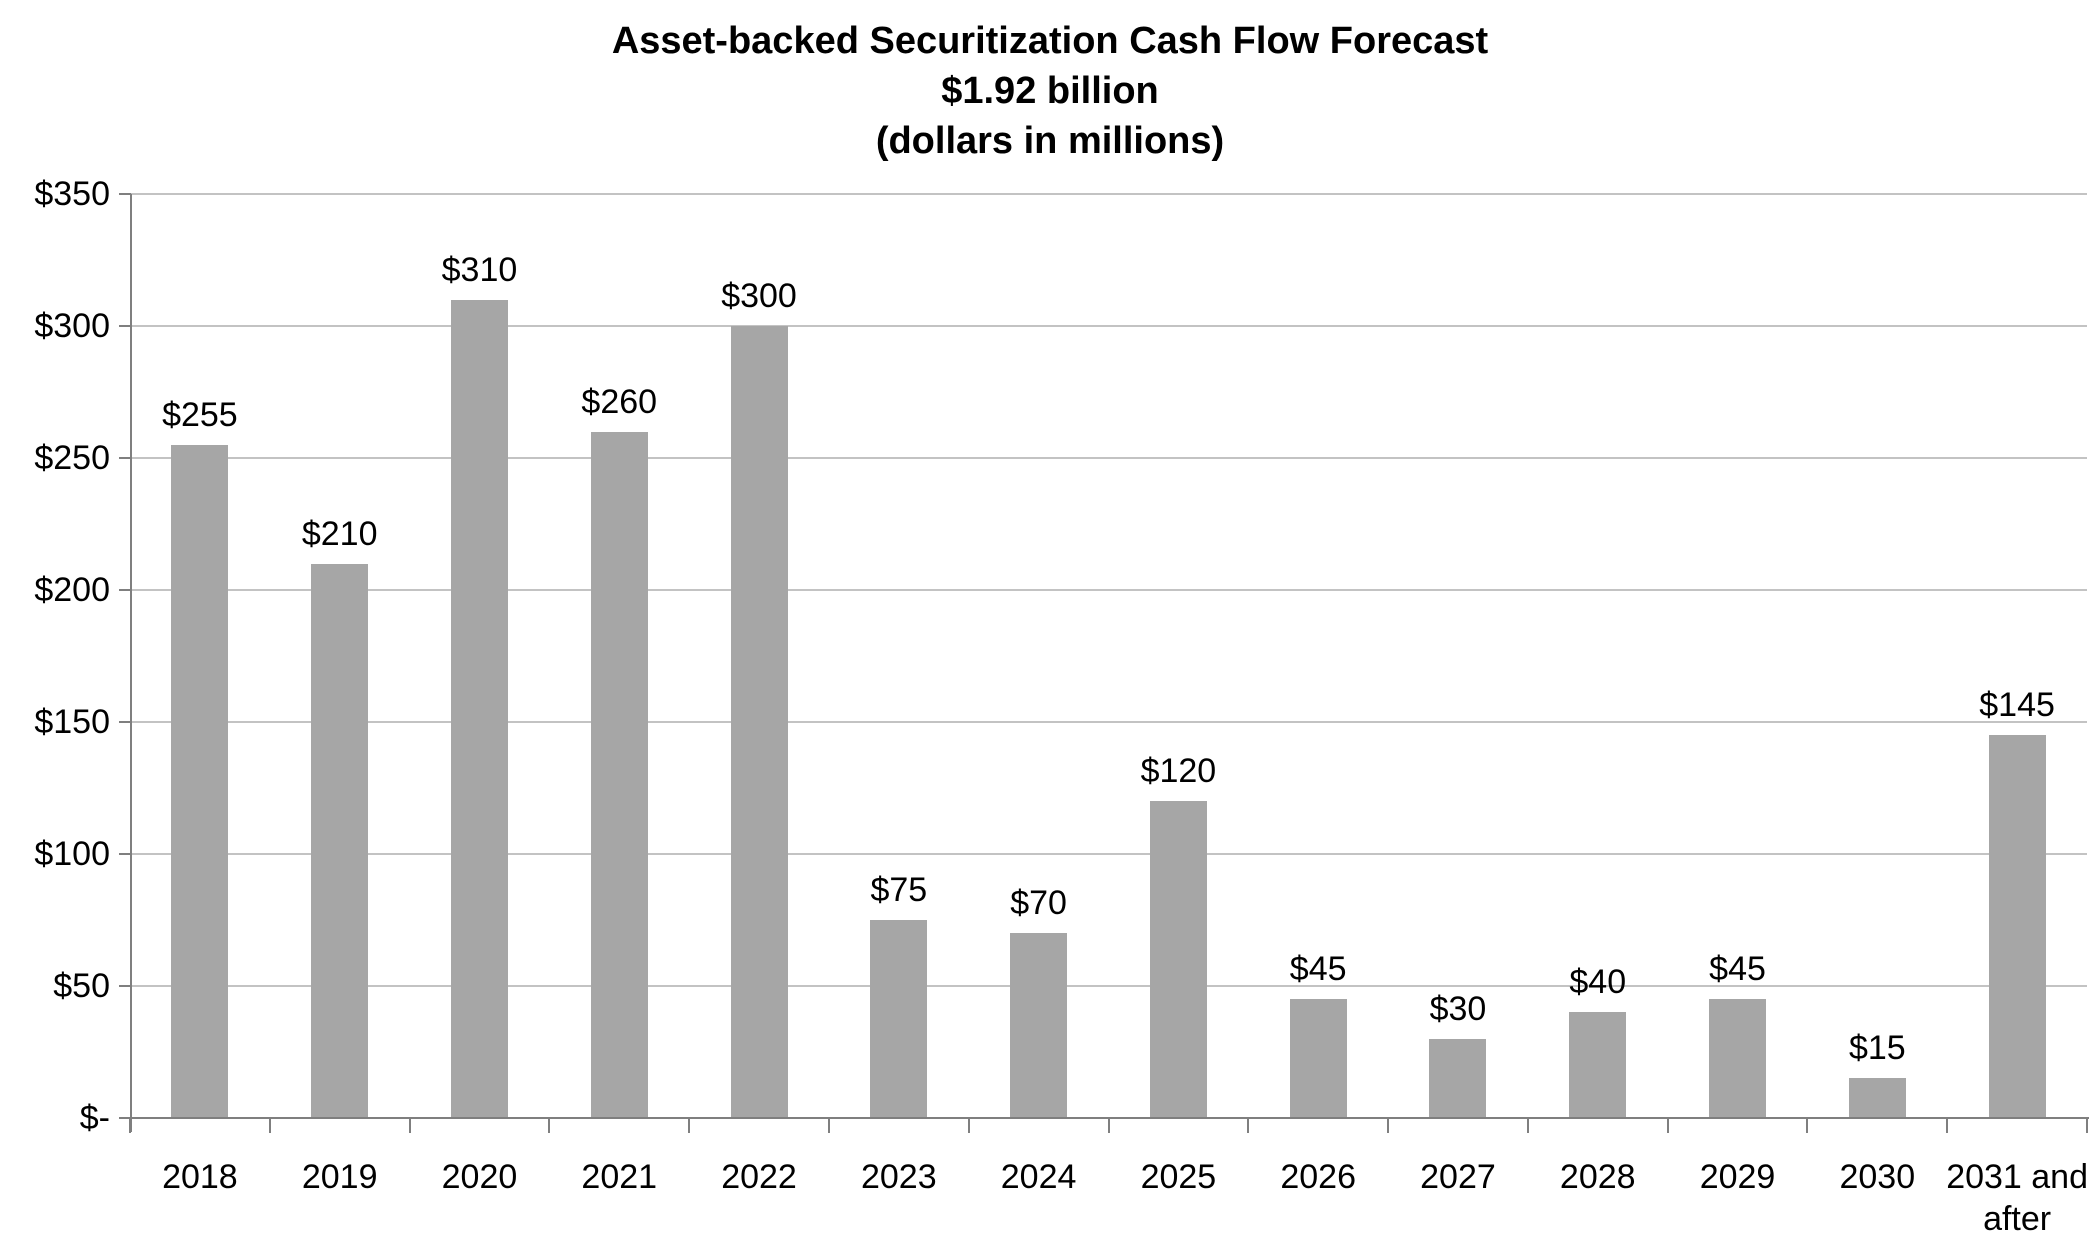  Describe the element at coordinates (72, 194) in the screenshot. I see `y-axis-tick-label: $350` at that location.